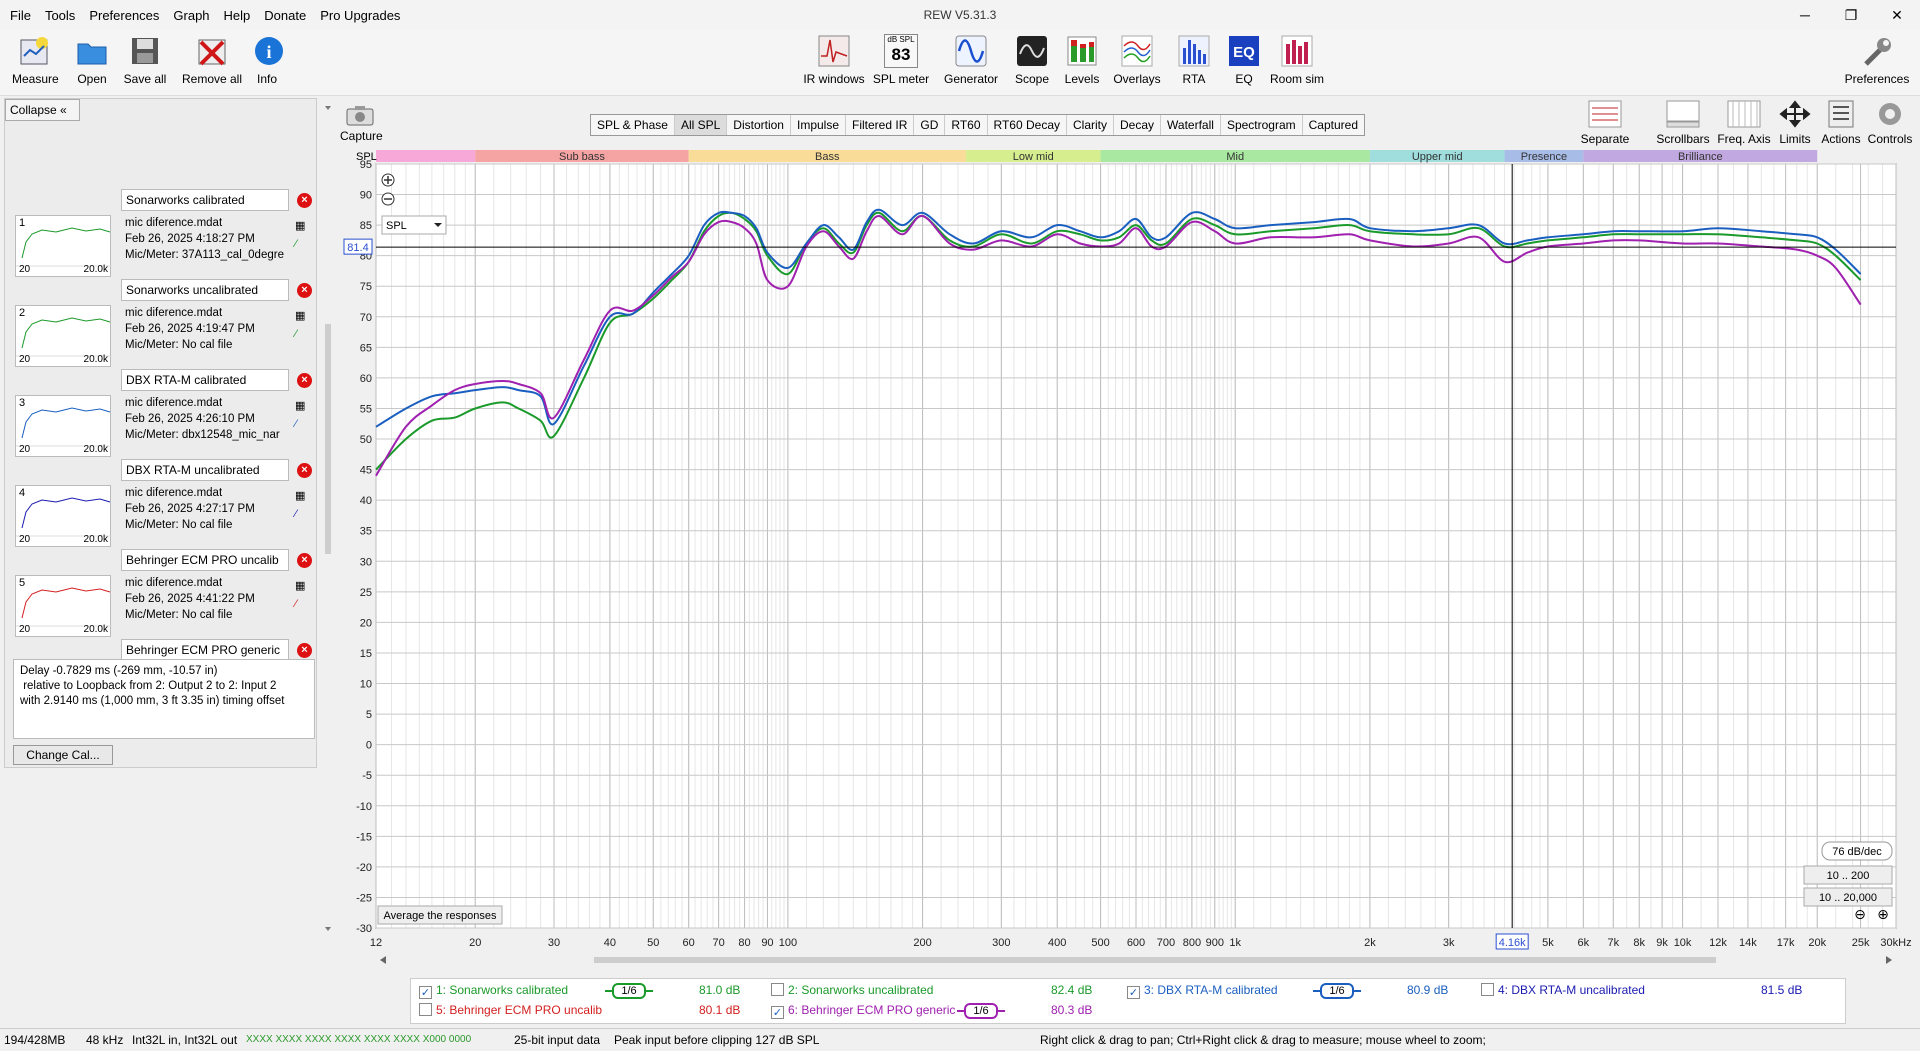  Describe the element at coordinates (819, 125) in the screenshot. I see `tab-impulse: Impulse` at that location.